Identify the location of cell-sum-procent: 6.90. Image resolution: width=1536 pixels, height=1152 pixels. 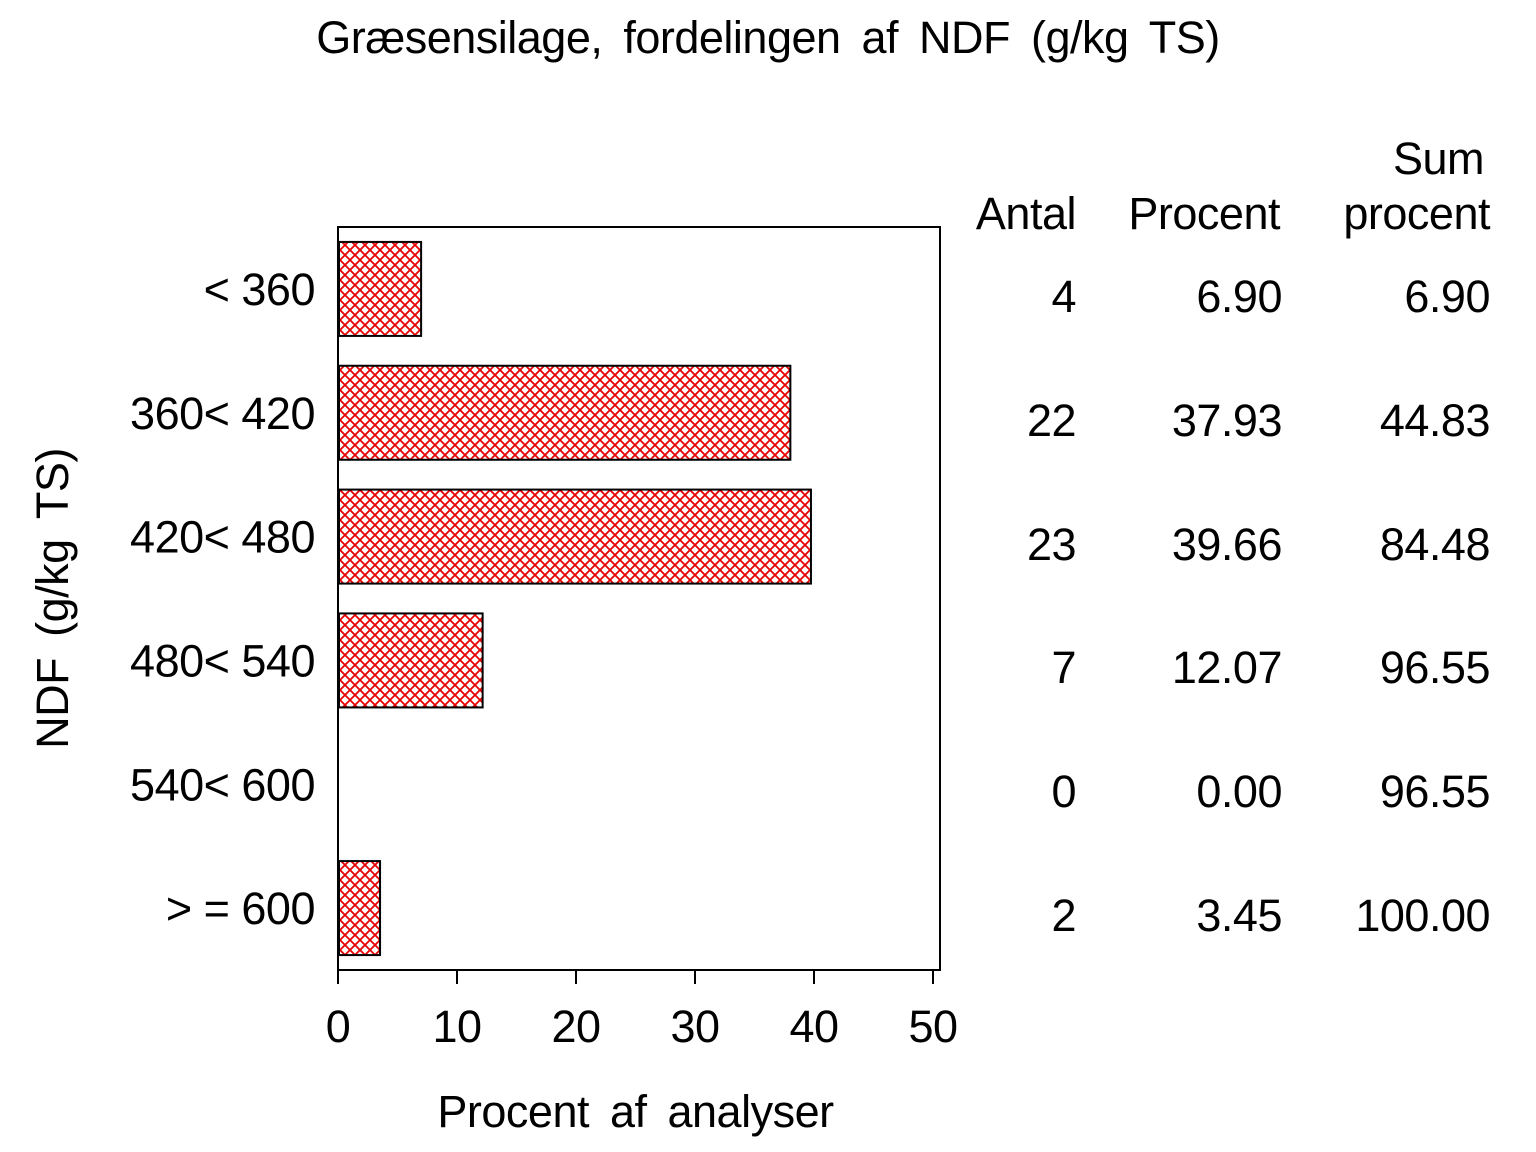
(1447, 296).